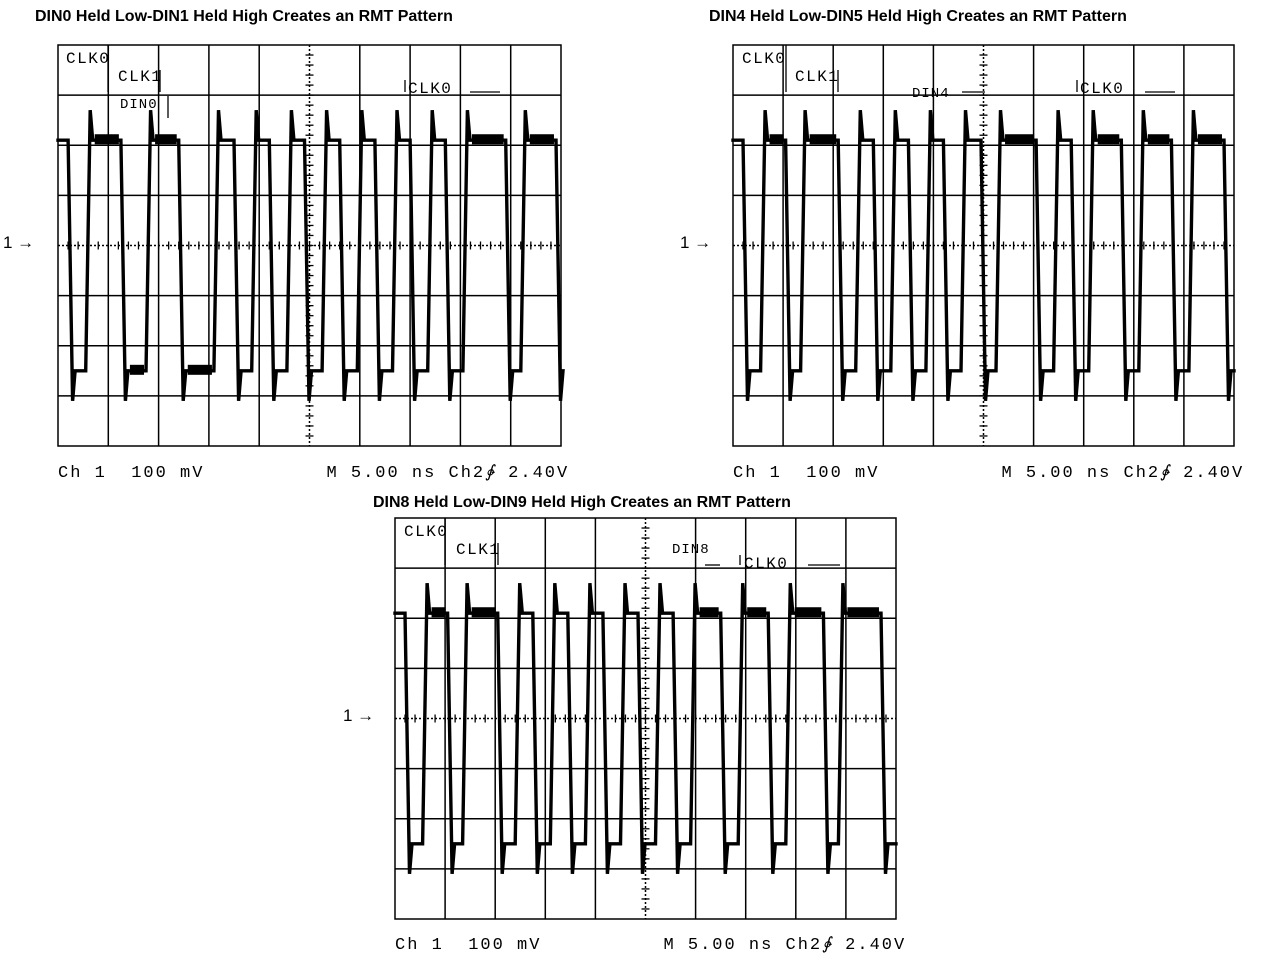 The width and height of the screenshot is (1284, 961). I want to click on signal-label-din0: DIN0, so click(139, 105).